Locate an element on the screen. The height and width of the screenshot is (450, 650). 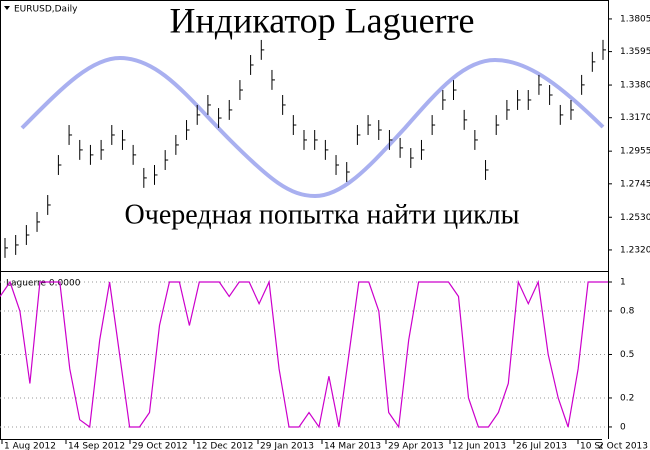
x-tick-label: 1 Aug 2012 is located at coordinates (30, 446).